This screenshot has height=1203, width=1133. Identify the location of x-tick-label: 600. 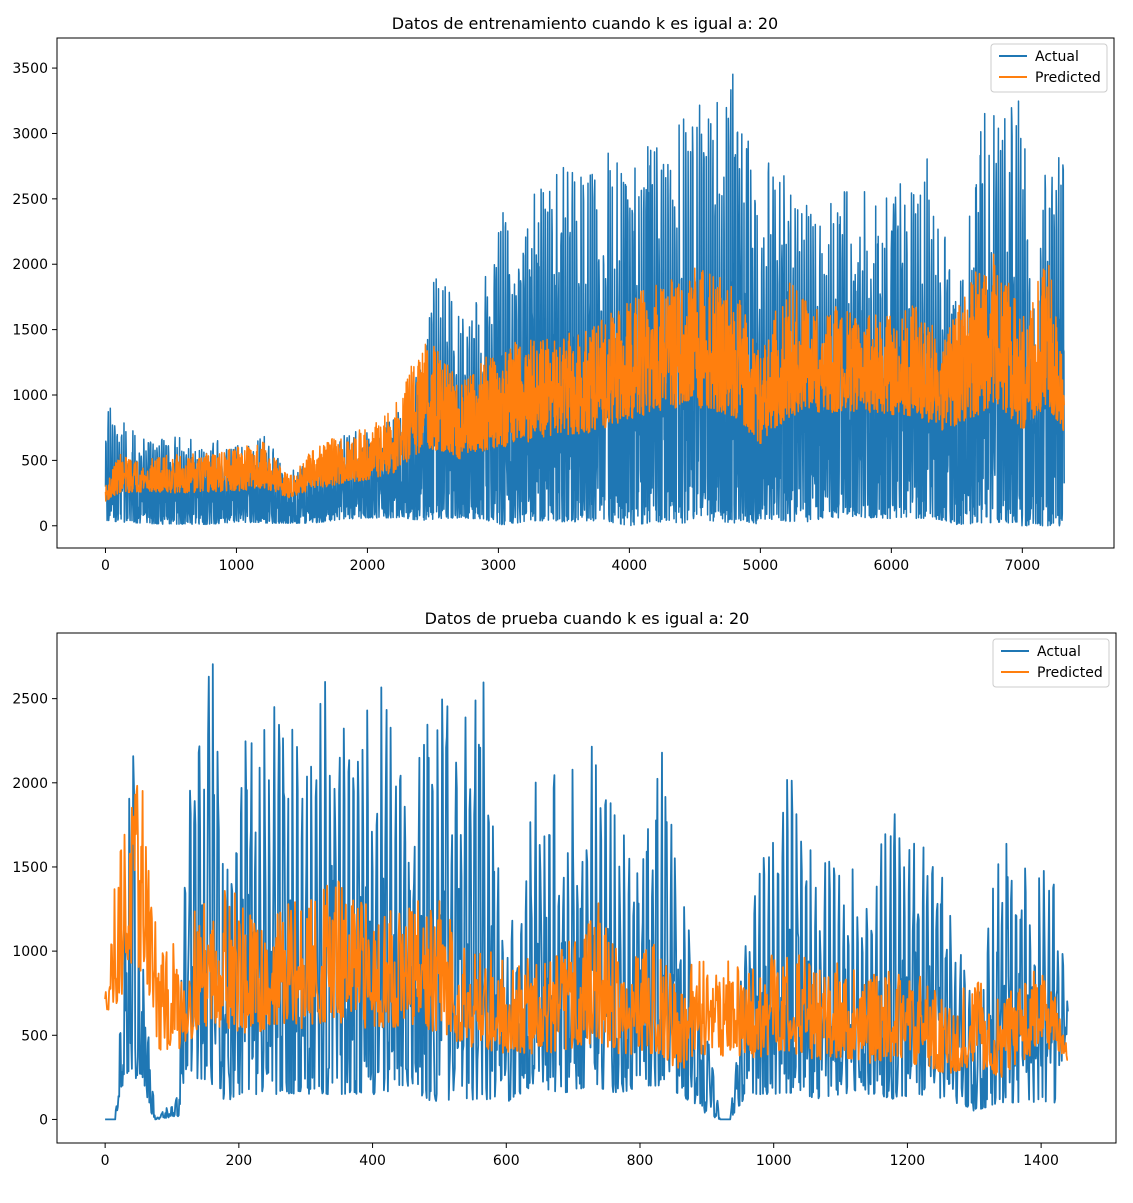
(506, 1161).